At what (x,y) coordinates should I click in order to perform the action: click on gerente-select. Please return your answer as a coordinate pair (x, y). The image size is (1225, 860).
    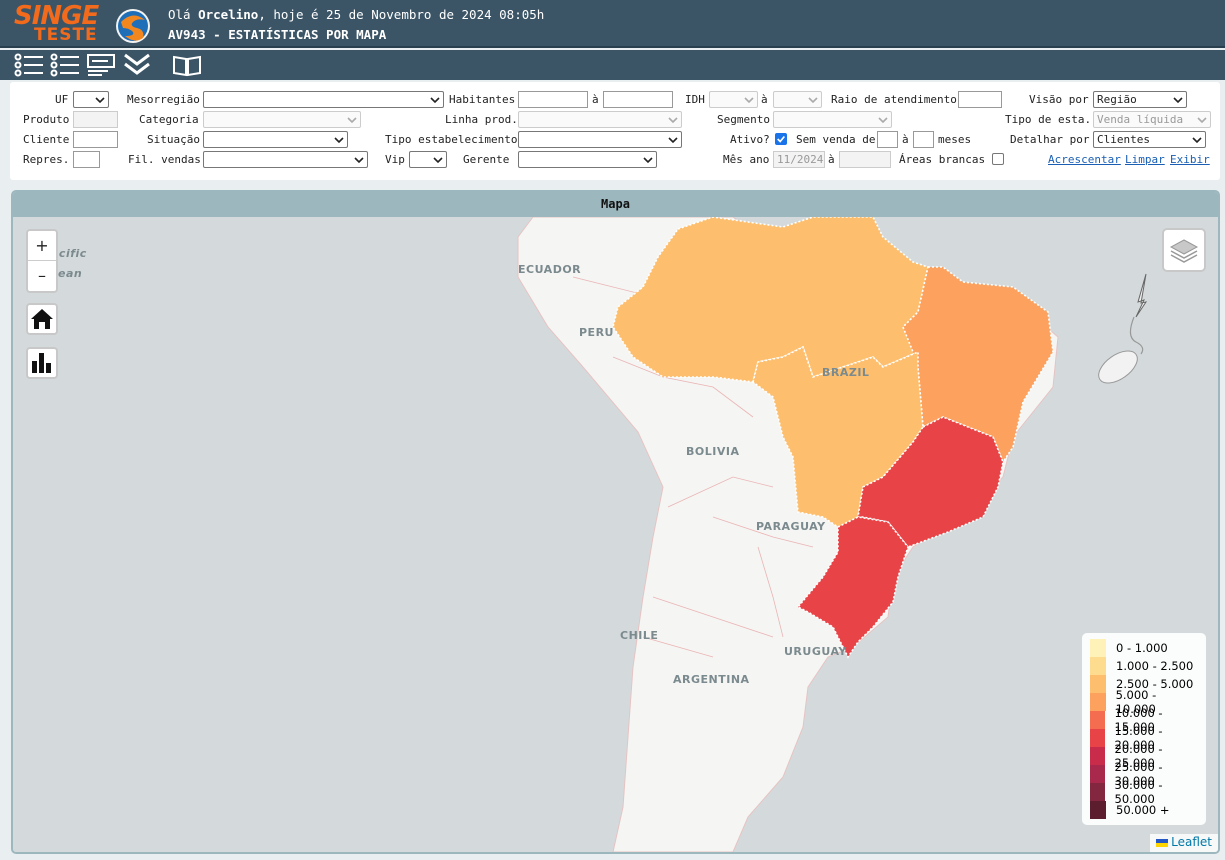
    Looking at the image, I should click on (587, 159).